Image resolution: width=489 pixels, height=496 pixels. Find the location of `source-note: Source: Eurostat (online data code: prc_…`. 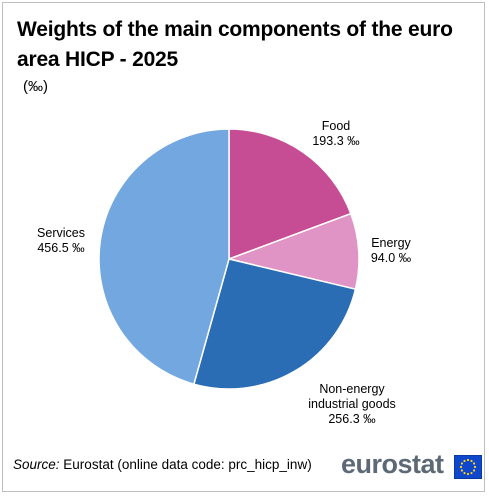

source-note: Source: Eurostat (online data code: prc_… is located at coordinates (162, 464).